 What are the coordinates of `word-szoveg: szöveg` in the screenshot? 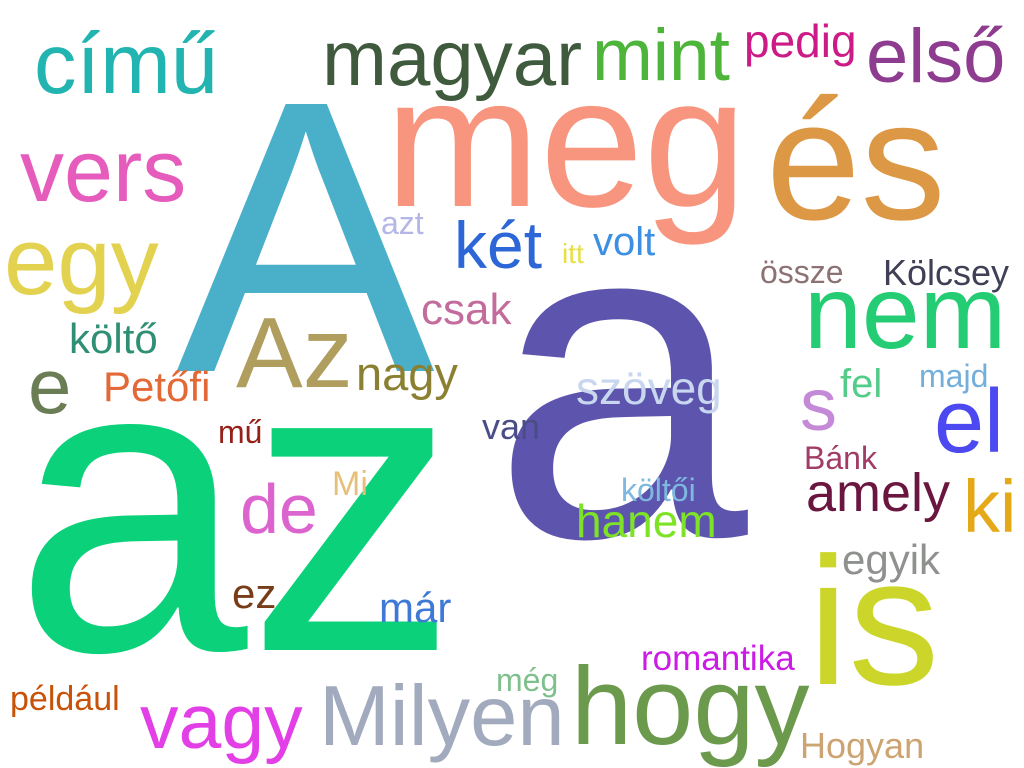 It's located at (649, 388).